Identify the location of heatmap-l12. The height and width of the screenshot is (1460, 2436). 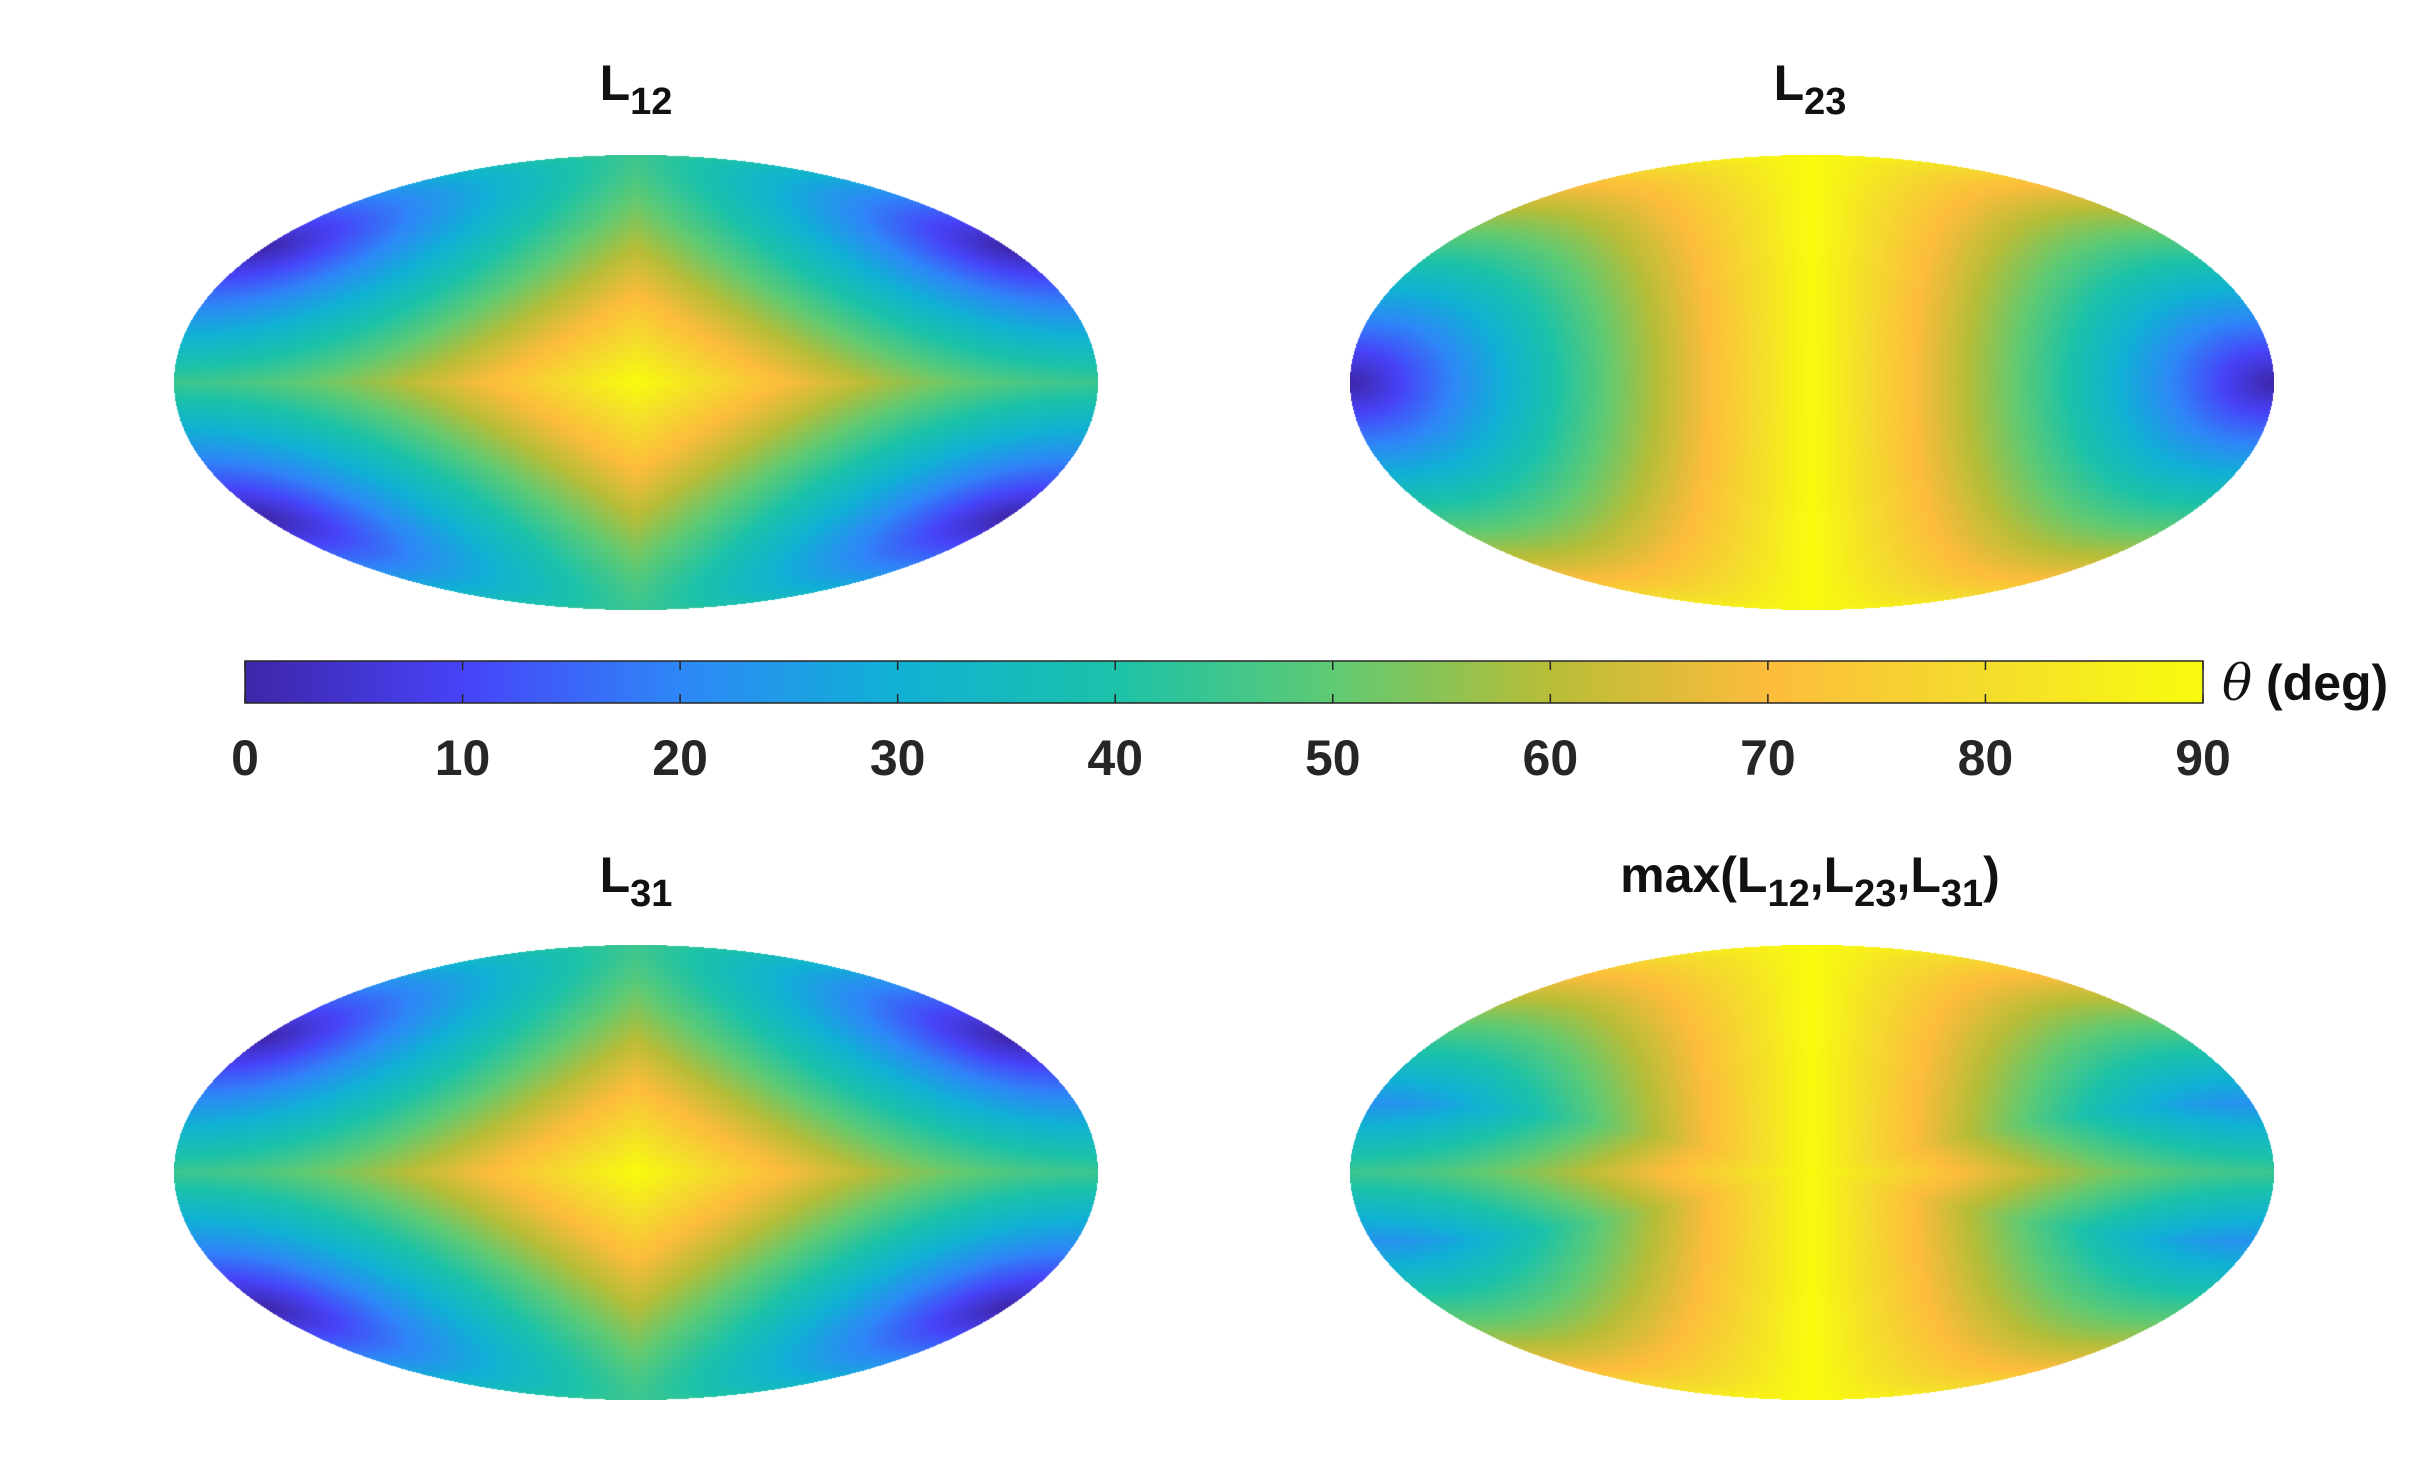
(636, 382).